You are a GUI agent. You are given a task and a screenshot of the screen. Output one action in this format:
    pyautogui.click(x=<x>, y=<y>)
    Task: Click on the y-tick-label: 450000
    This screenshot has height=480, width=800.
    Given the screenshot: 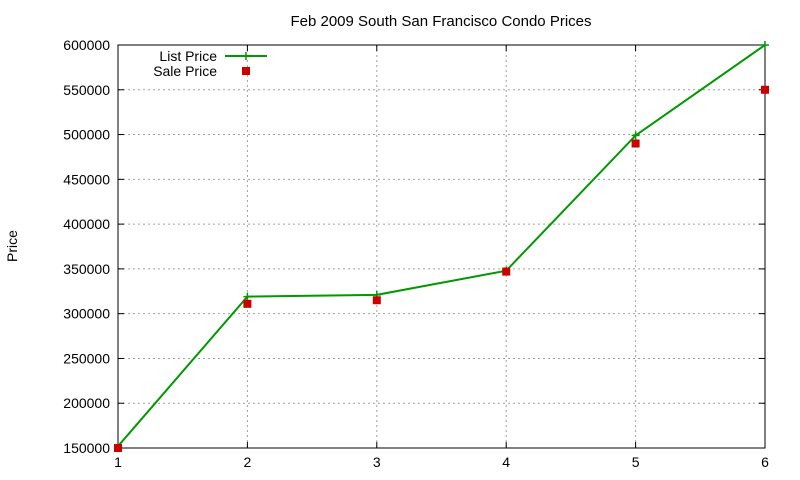 What is the action you would take?
    pyautogui.click(x=86, y=179)
    